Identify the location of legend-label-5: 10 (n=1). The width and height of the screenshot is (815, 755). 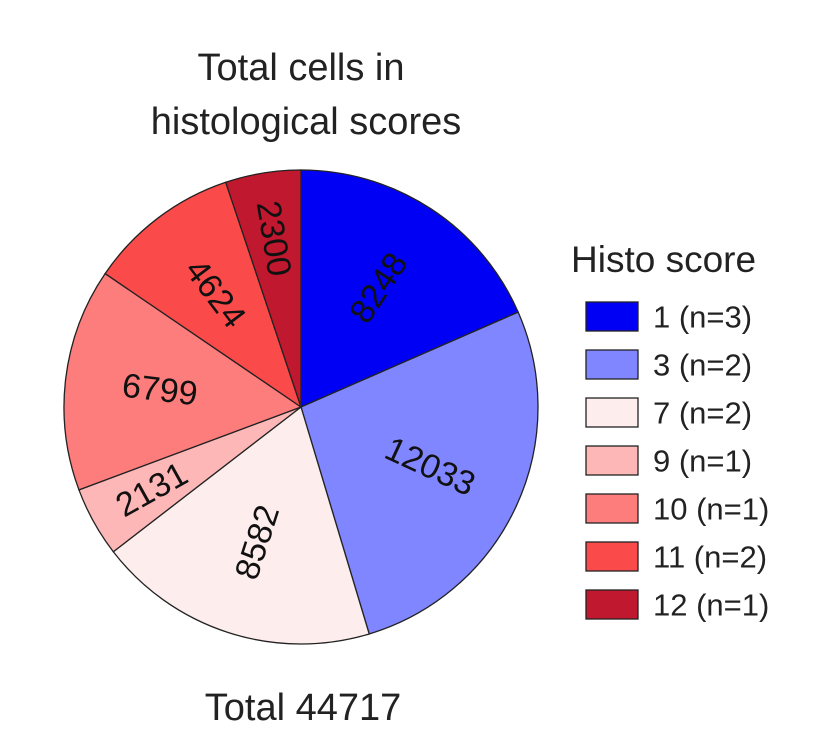
(711, 509).